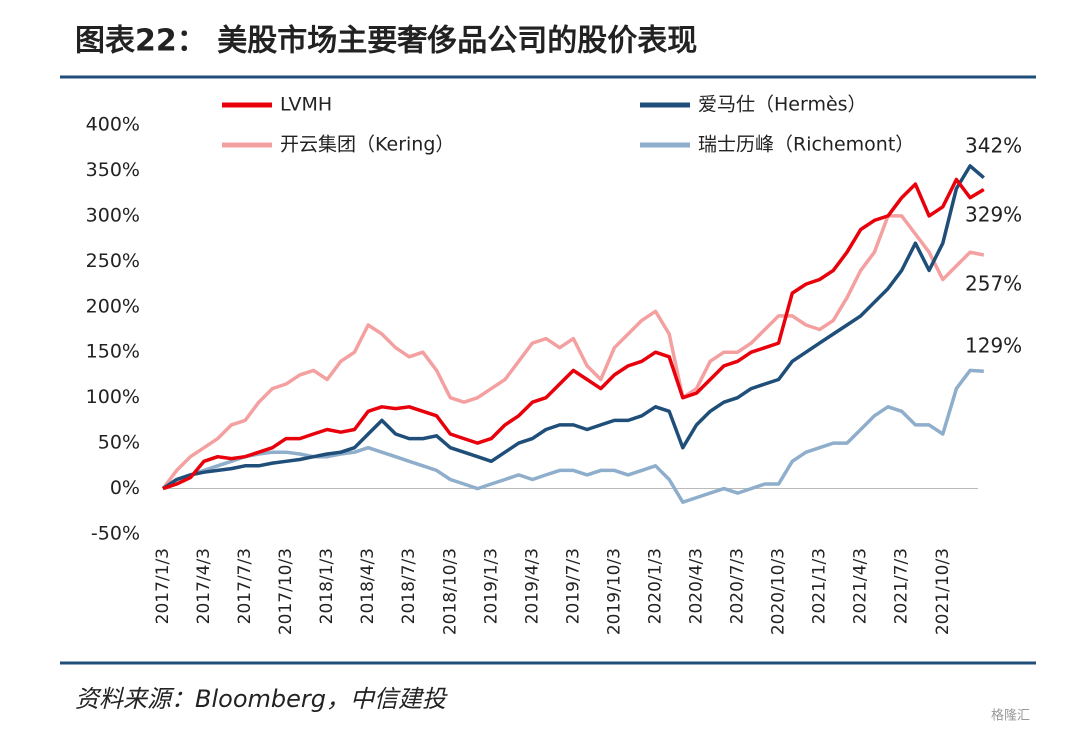 Image resolution: width=1080 pixels, height=735 pixels. Describe the element at coordinates (261, 699) in the screenshot. I see `source-note: 资料来源：Bloomberg，中信建投` at that location.